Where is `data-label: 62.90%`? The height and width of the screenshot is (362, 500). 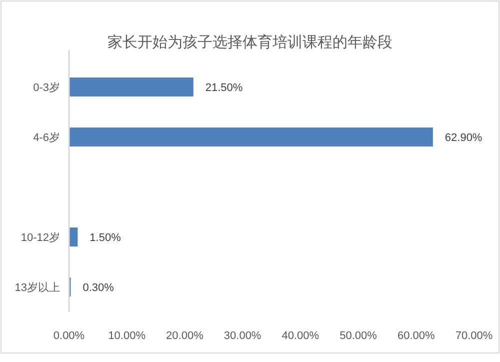
data-label: 62.90% is located at coordinates (463, 138).